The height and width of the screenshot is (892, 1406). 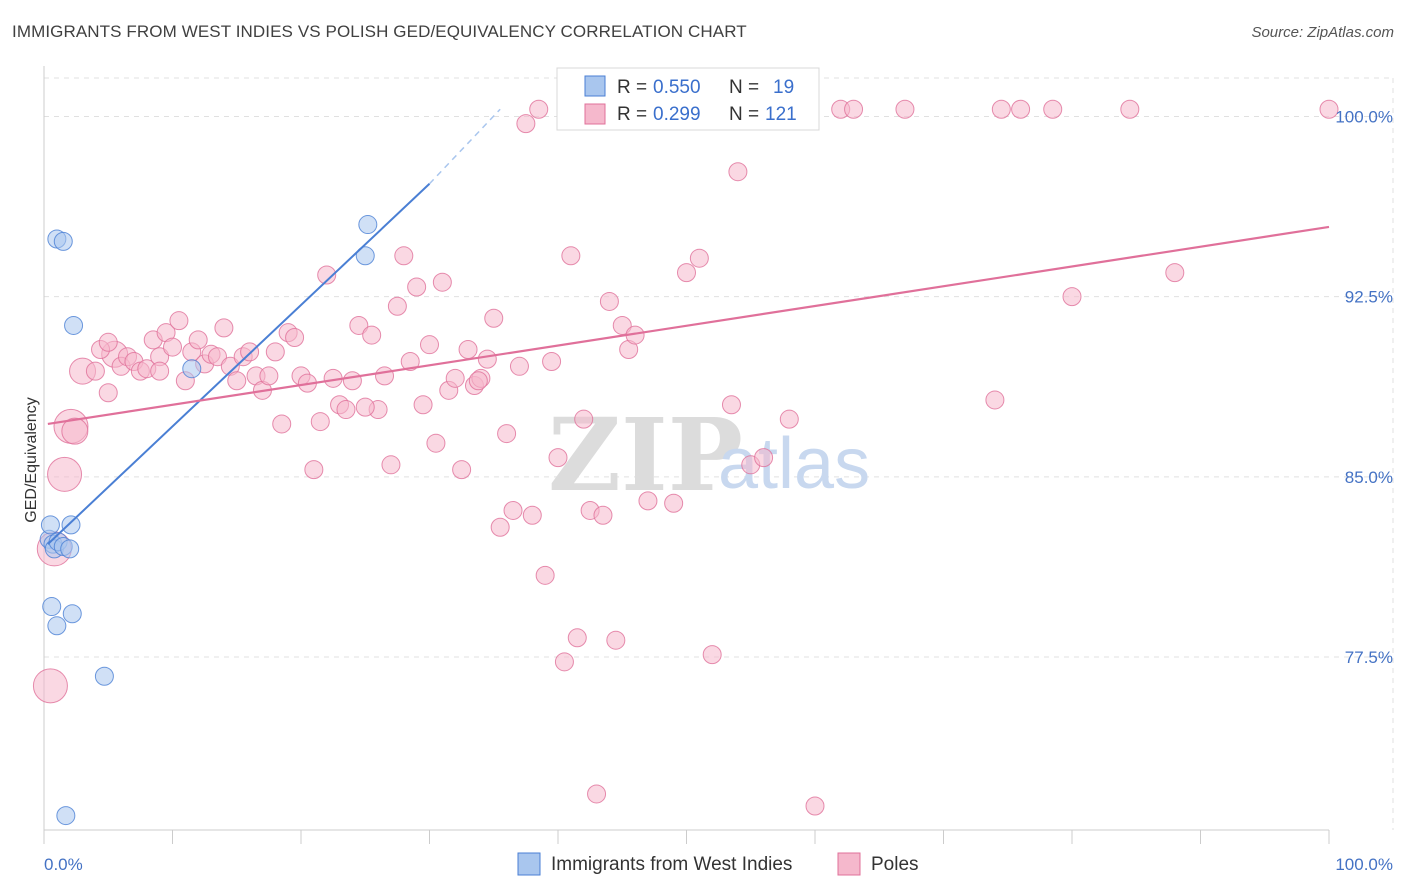 I want to click on legend-r-label-blue: R =, so click(x=632, y=87).